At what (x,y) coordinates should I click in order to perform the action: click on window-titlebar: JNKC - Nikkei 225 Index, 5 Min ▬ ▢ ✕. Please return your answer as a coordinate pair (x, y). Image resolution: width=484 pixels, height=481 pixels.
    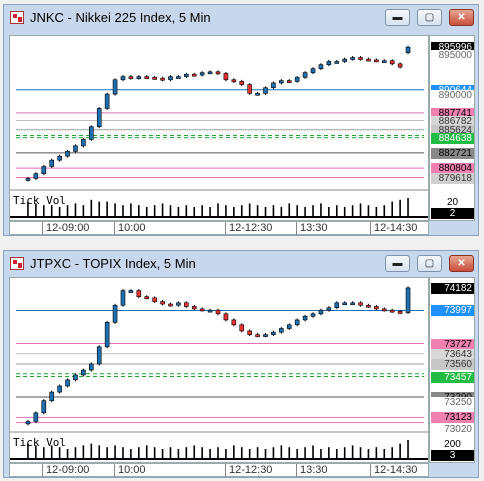
    Looking at the image, I should click on (241, 18).